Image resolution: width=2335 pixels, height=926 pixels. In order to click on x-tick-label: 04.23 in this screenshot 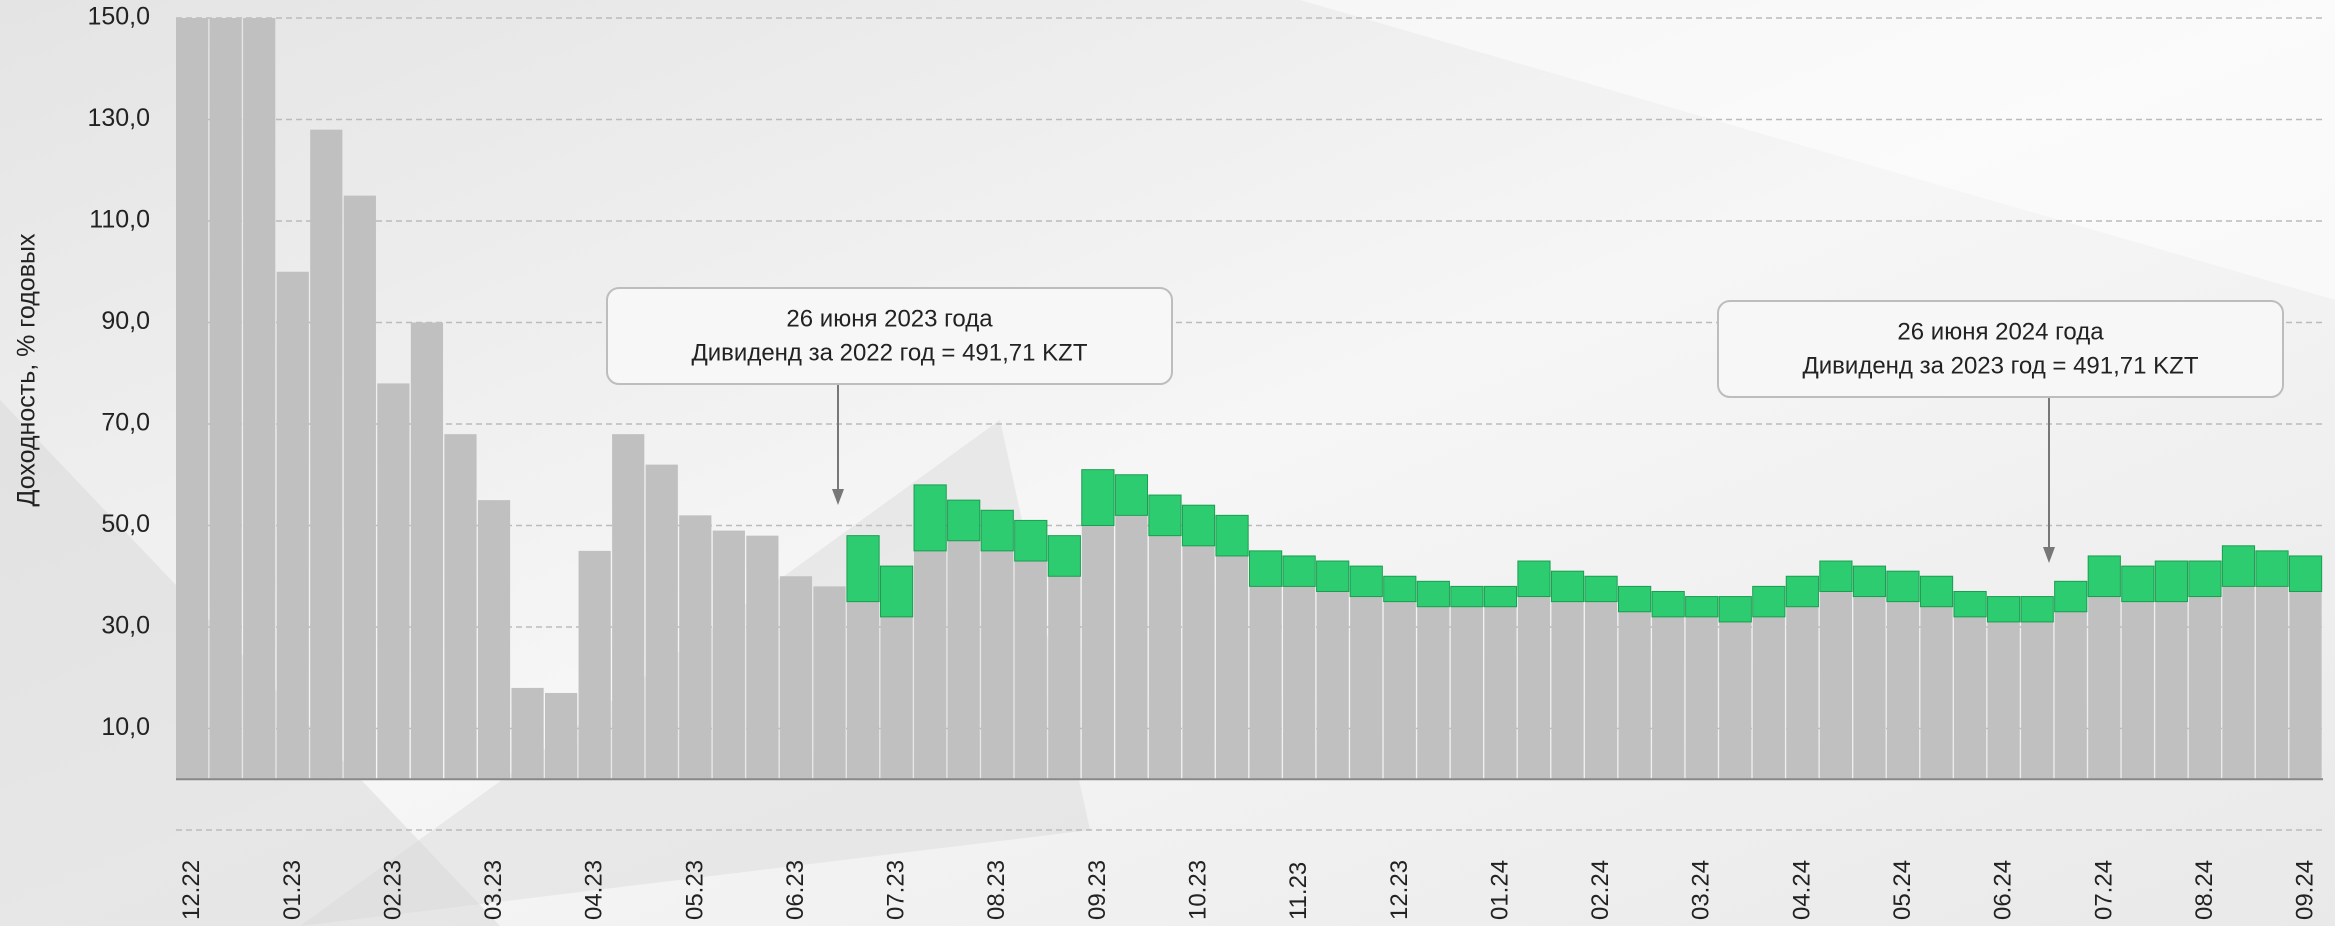, I will do `click(594, 890)`.